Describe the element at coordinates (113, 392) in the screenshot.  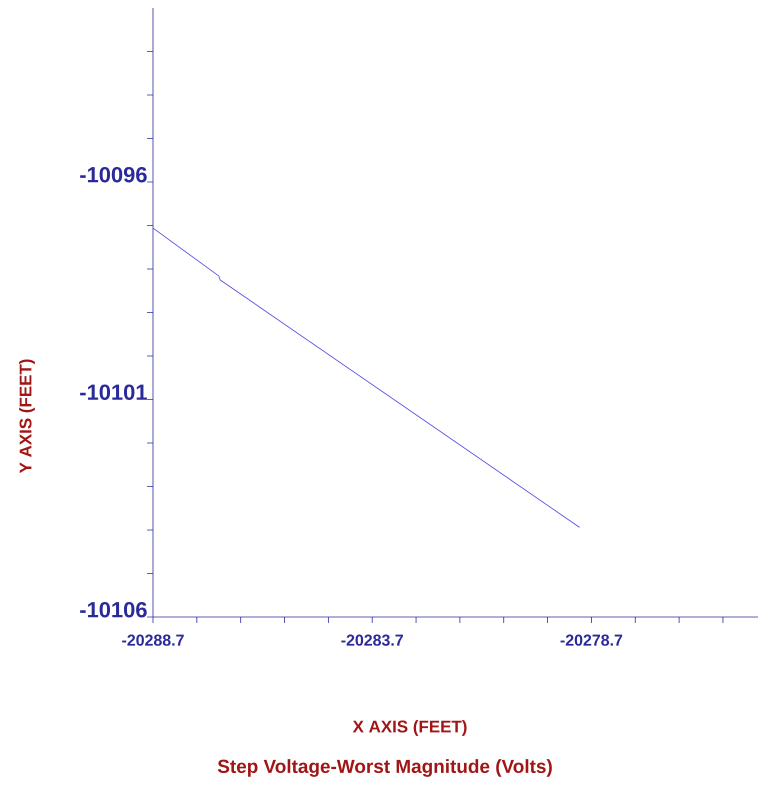
I see `y-tick-label: -10101` at that location.